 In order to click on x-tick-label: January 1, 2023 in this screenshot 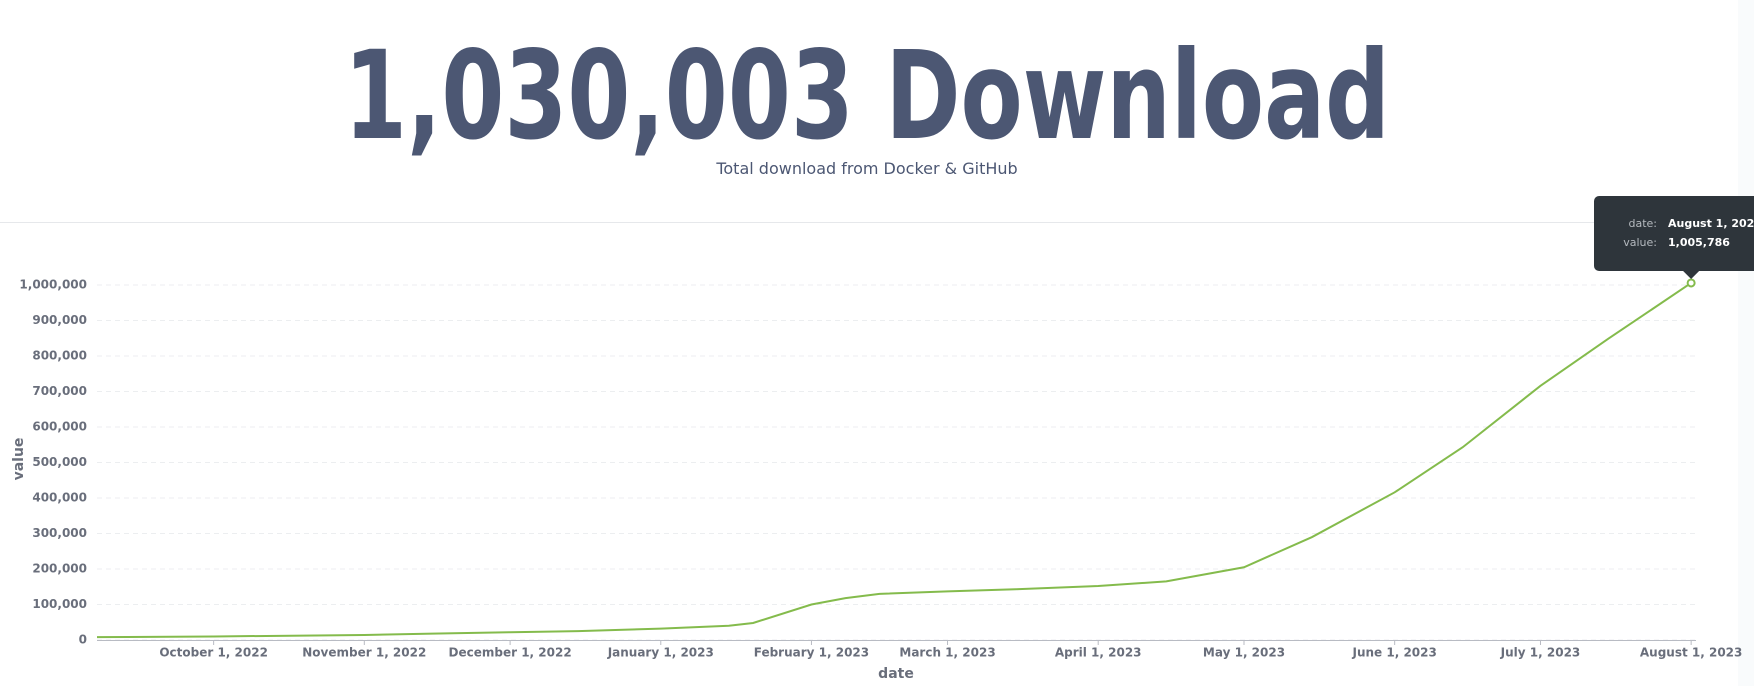, I will do `click(660, 653)`.